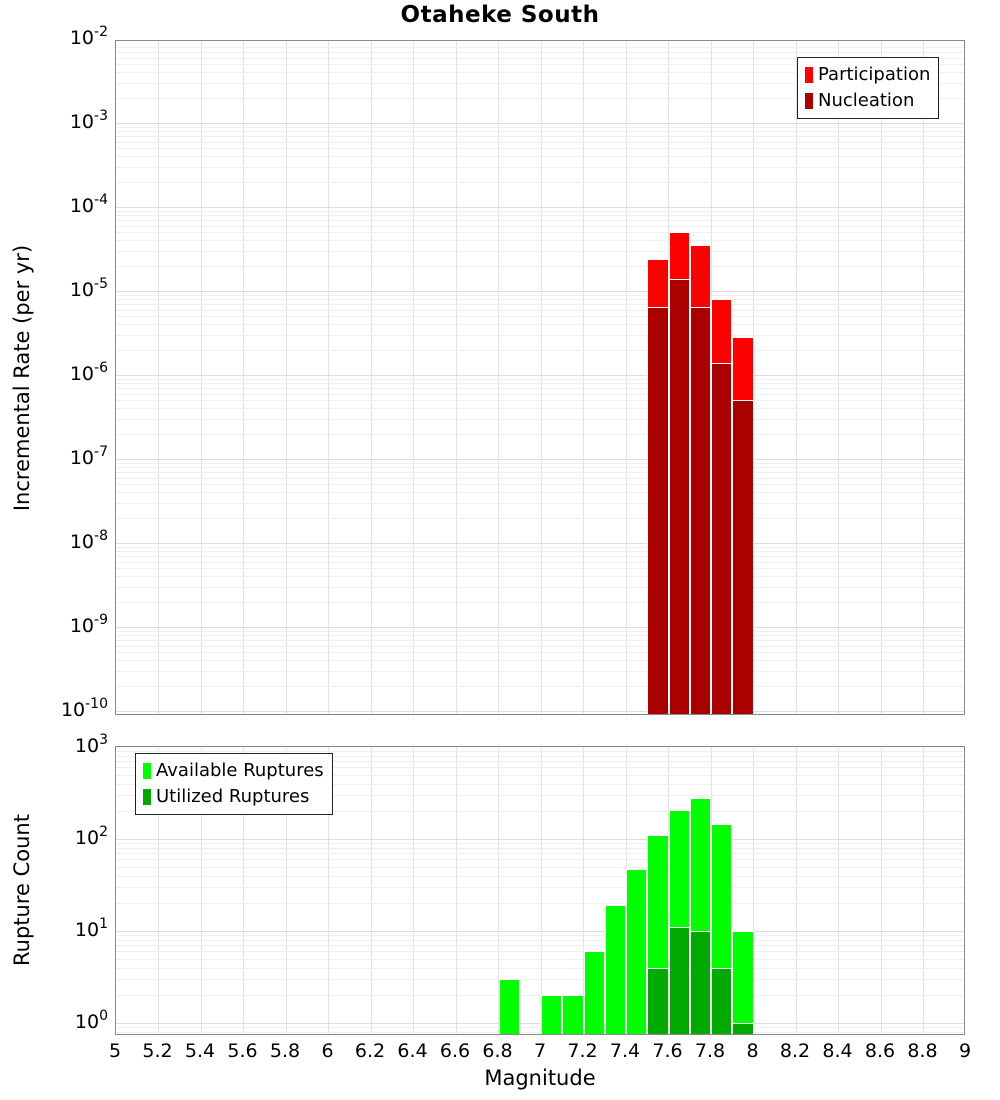 The image size is (1000, 1100). I want to click on x-tick-label: 8, so click(752, 1051).